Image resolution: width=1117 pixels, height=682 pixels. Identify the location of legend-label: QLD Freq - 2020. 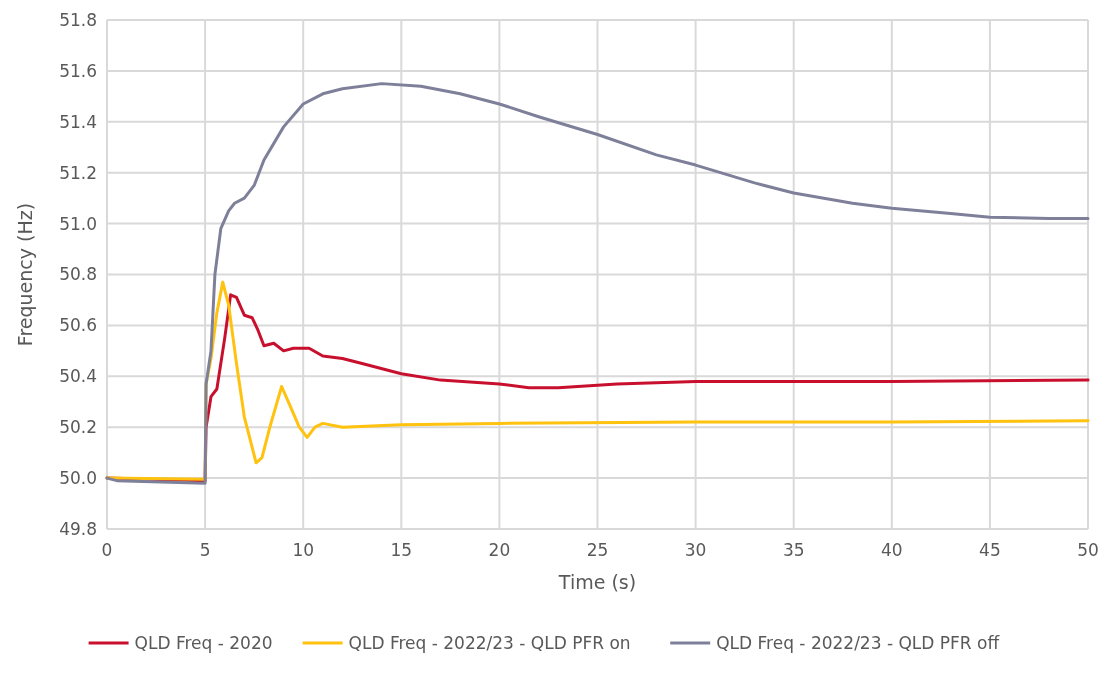
(203, 642).